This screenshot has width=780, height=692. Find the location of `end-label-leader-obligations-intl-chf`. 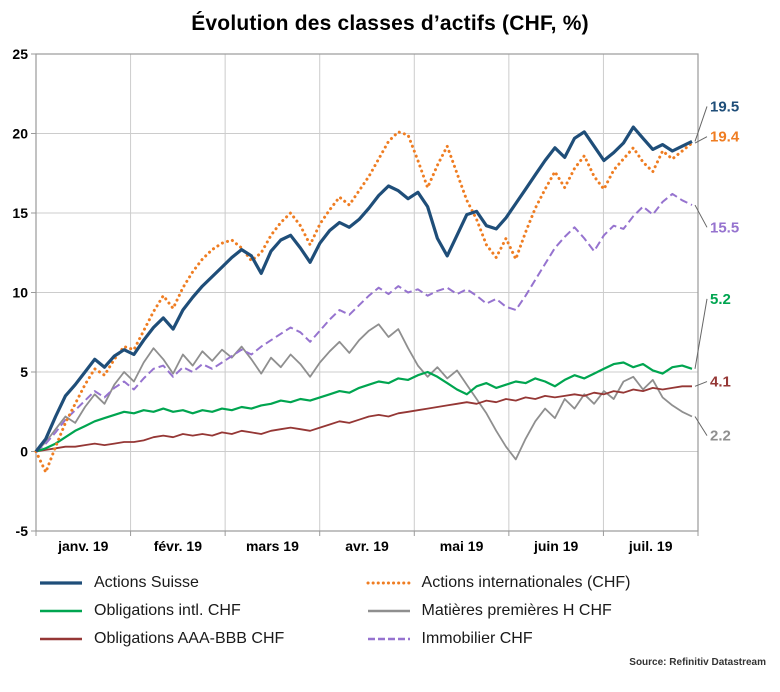

end-label-leader-obligations-intl-chf is located at coordinates (701, 333).